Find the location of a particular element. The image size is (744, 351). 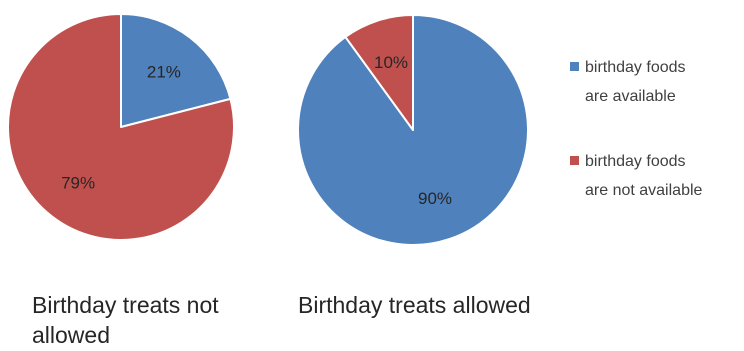

legend-label-not-available-line1: birthday foods is located at coordinates (635, 161).